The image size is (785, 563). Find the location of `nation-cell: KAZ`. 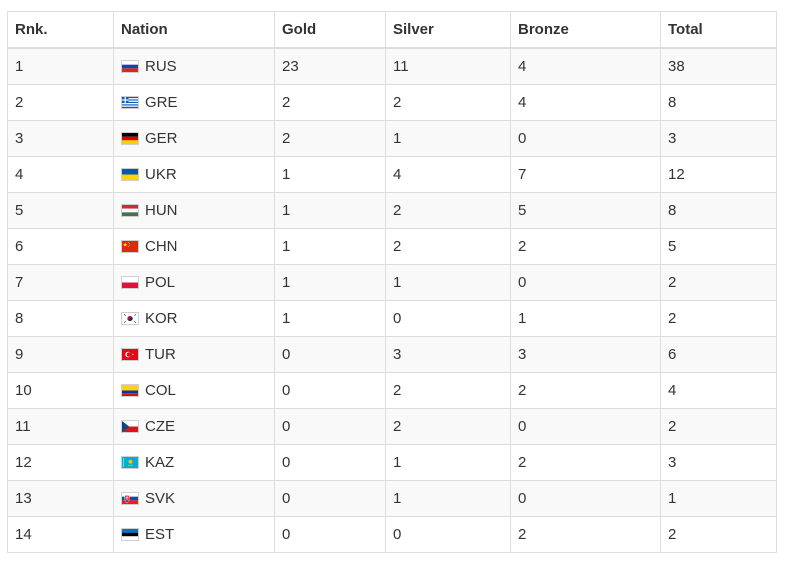

nation-cell: KAZ is located at coordinates (194, 462).